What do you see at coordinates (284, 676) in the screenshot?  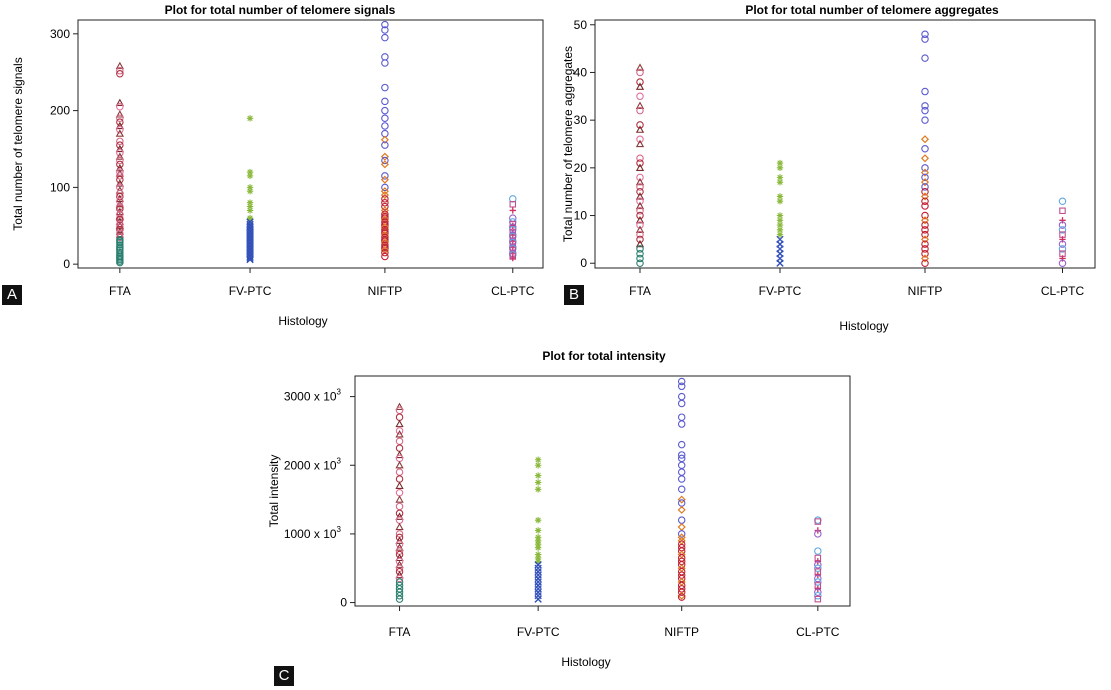 I see `panel-label-c: C` at bounding box center [284, 676].